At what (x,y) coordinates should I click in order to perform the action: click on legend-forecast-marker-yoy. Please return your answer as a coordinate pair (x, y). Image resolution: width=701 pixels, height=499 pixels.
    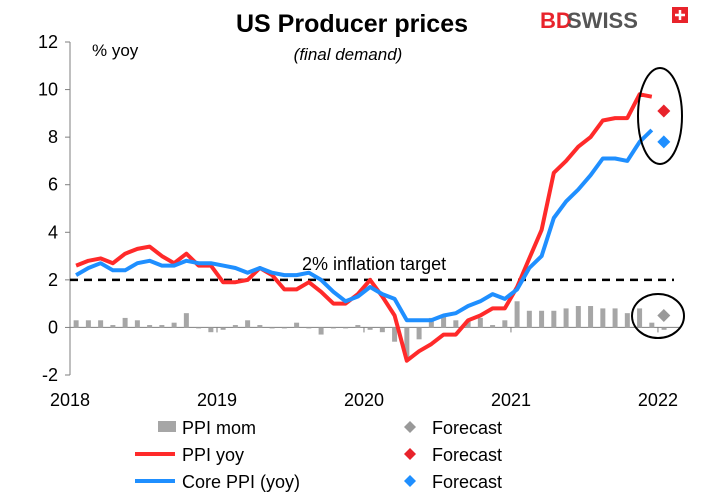
    Looking at the image, I should click on (410, 454).